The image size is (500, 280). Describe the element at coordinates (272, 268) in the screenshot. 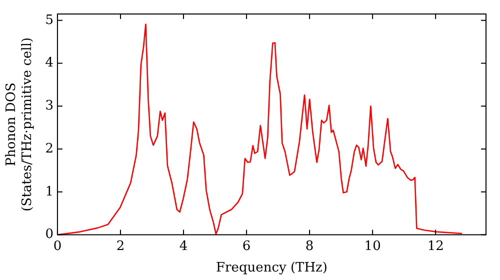

I see `x-axis-title: Frequency (THz)` at that location.